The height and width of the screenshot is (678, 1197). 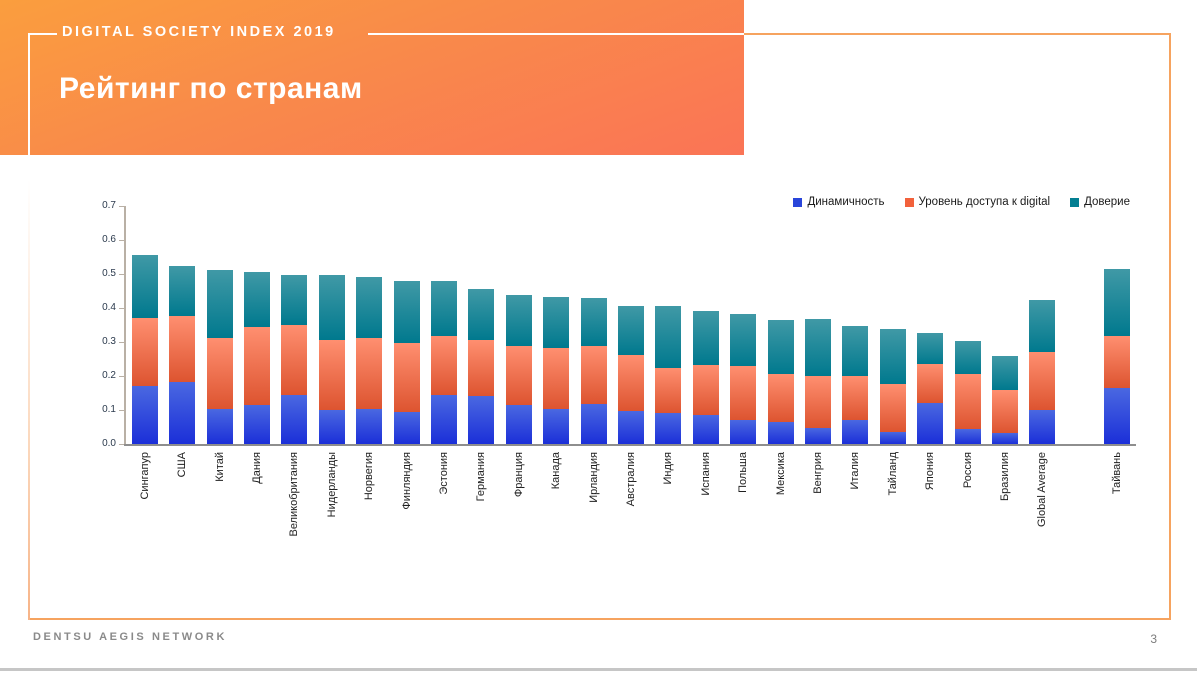 What do you see at coordinates (593, 514) in the screenshot?
I see `x-label-slot: Ирландия` at bounding box center [593, 514].